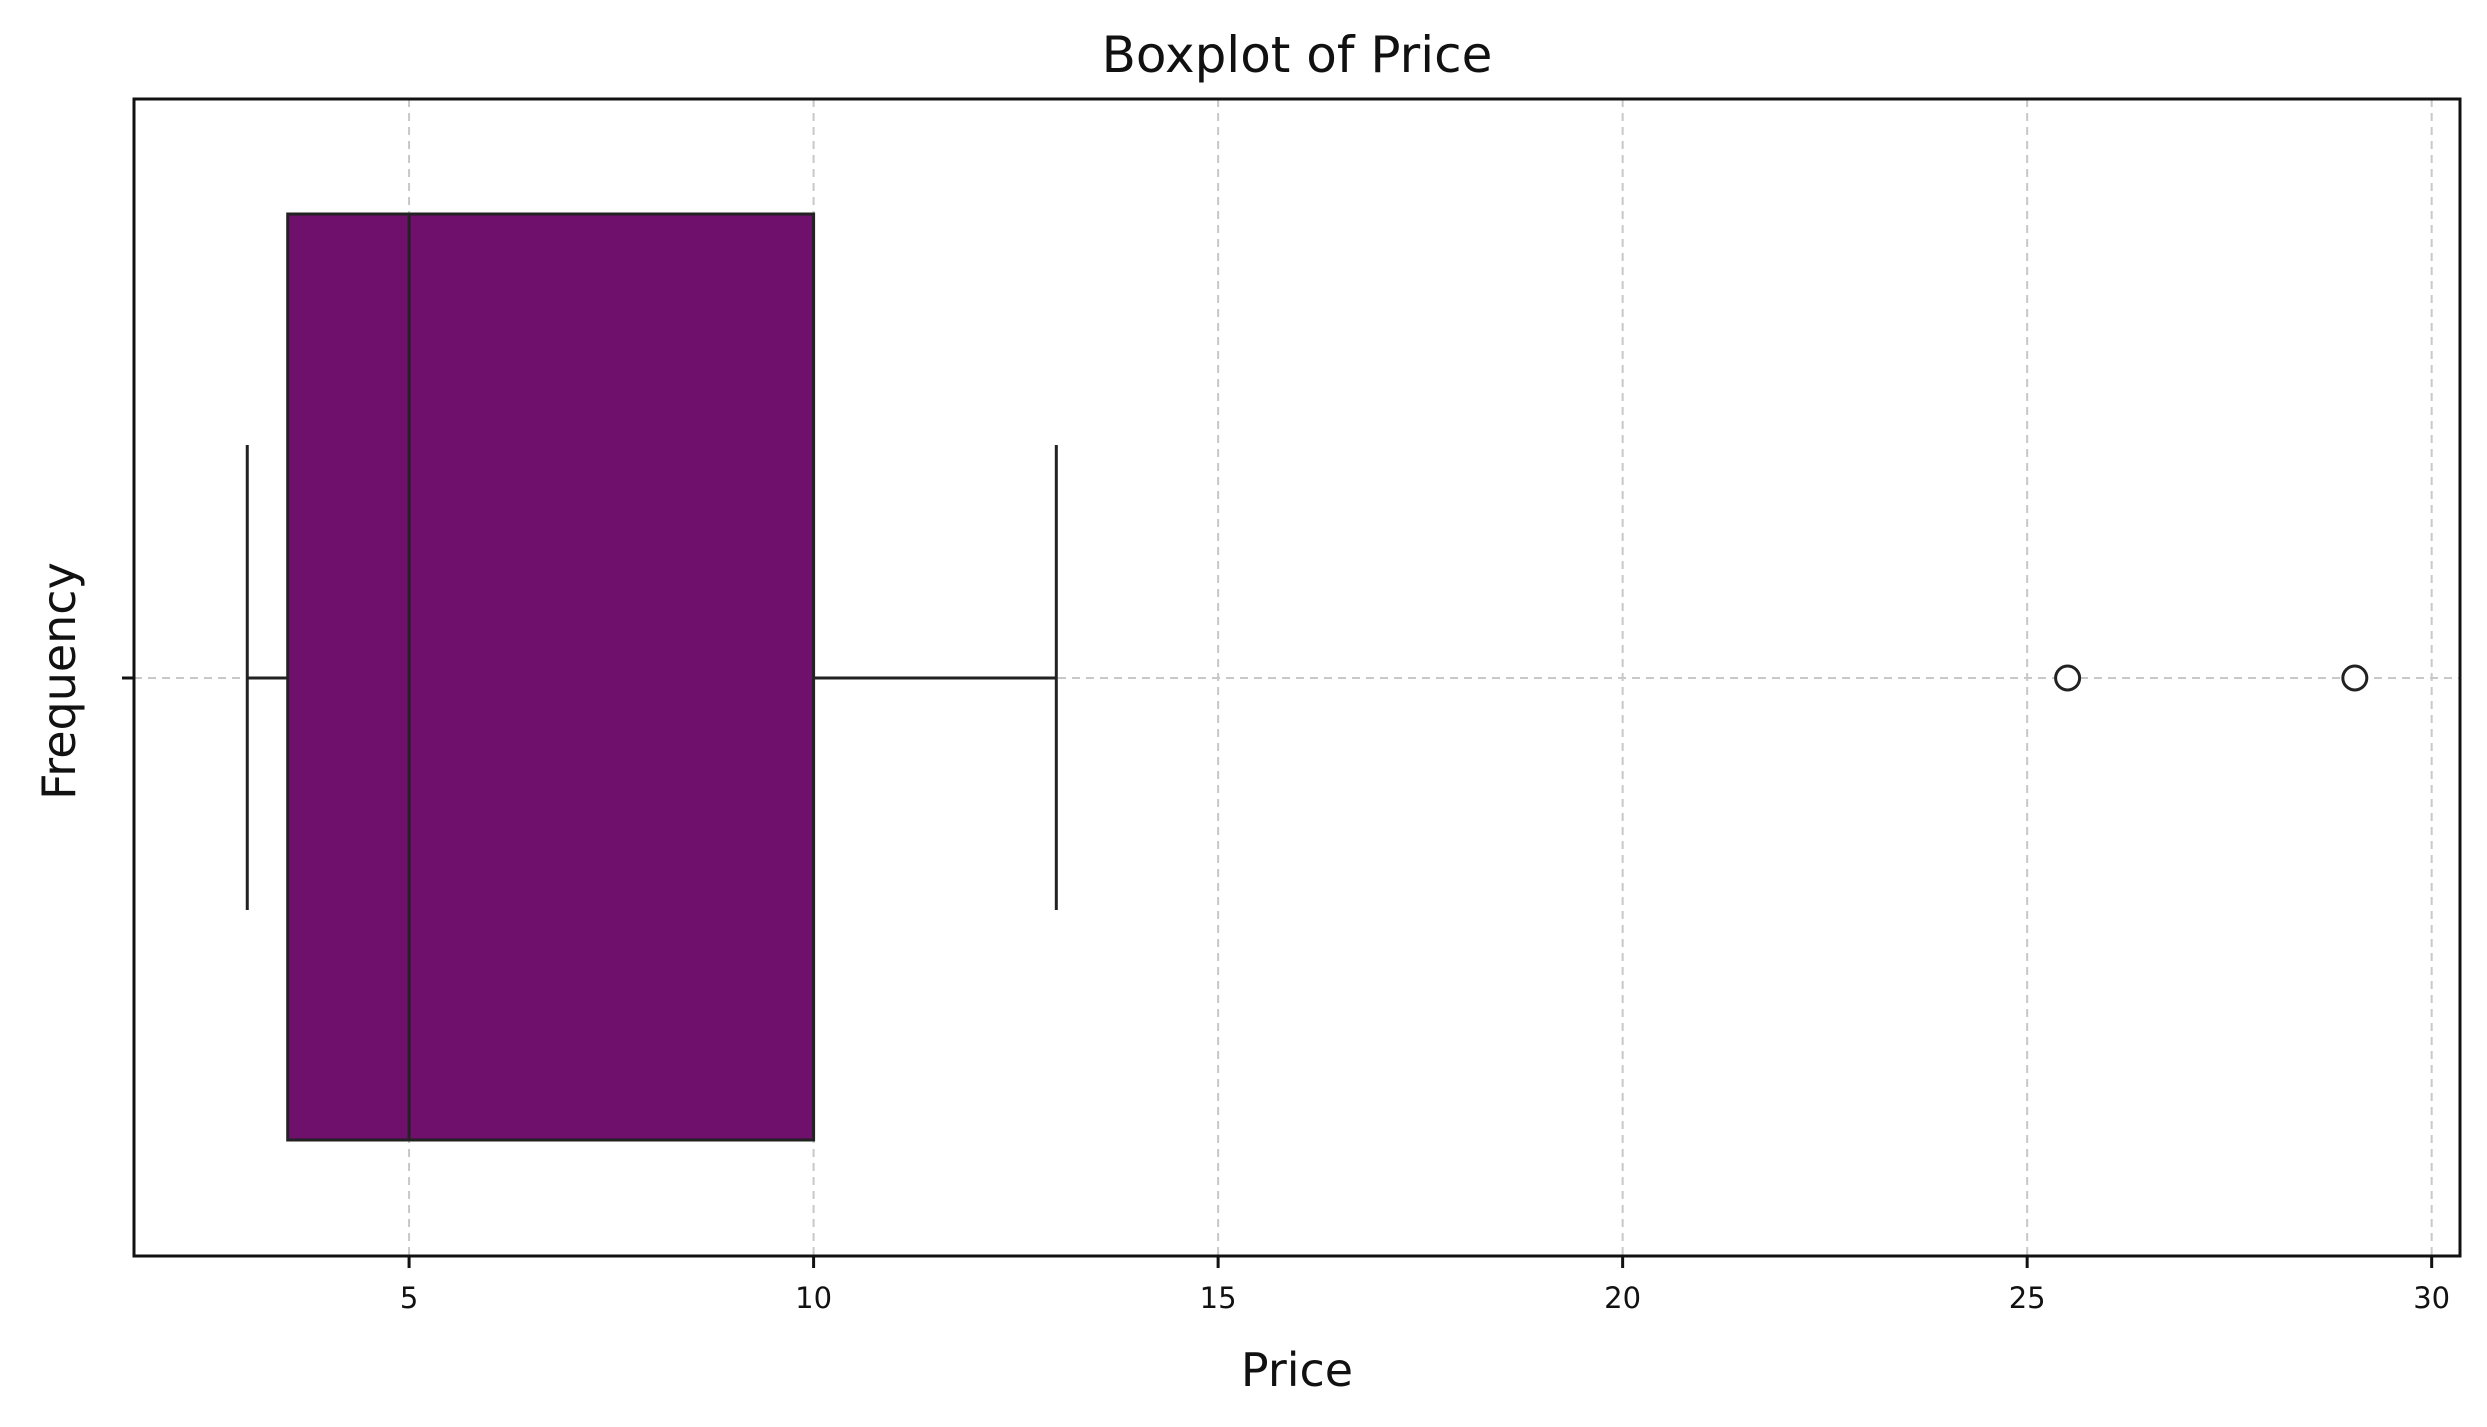  Describe the element at coordinates (409, 1298) in the screenshot. I see `x-axis-tick-label: 5` at that location.